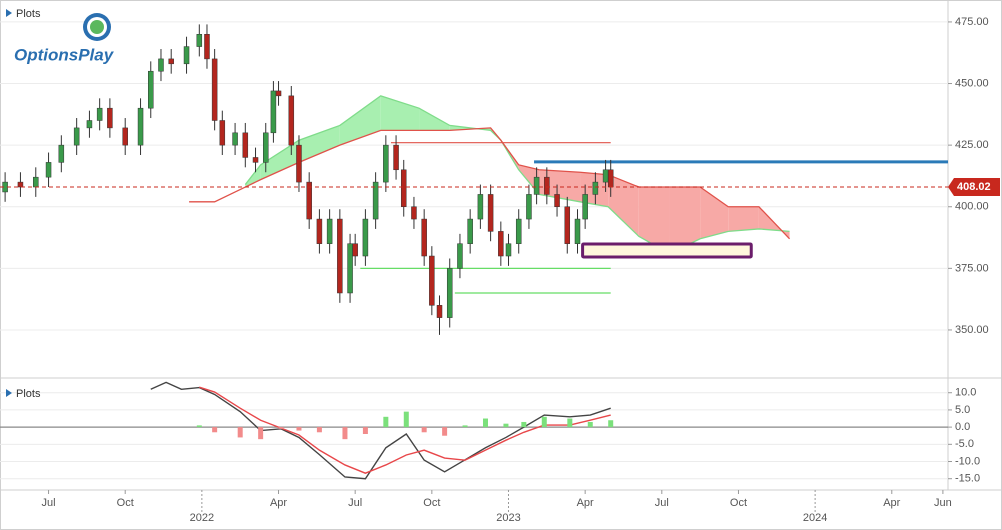 The height and width of the screenshot is (530, 1002). What do you see at coordinates (508, 518) in the screenshot?
I see `year-label: 2023` at bounding box center [508, 518].